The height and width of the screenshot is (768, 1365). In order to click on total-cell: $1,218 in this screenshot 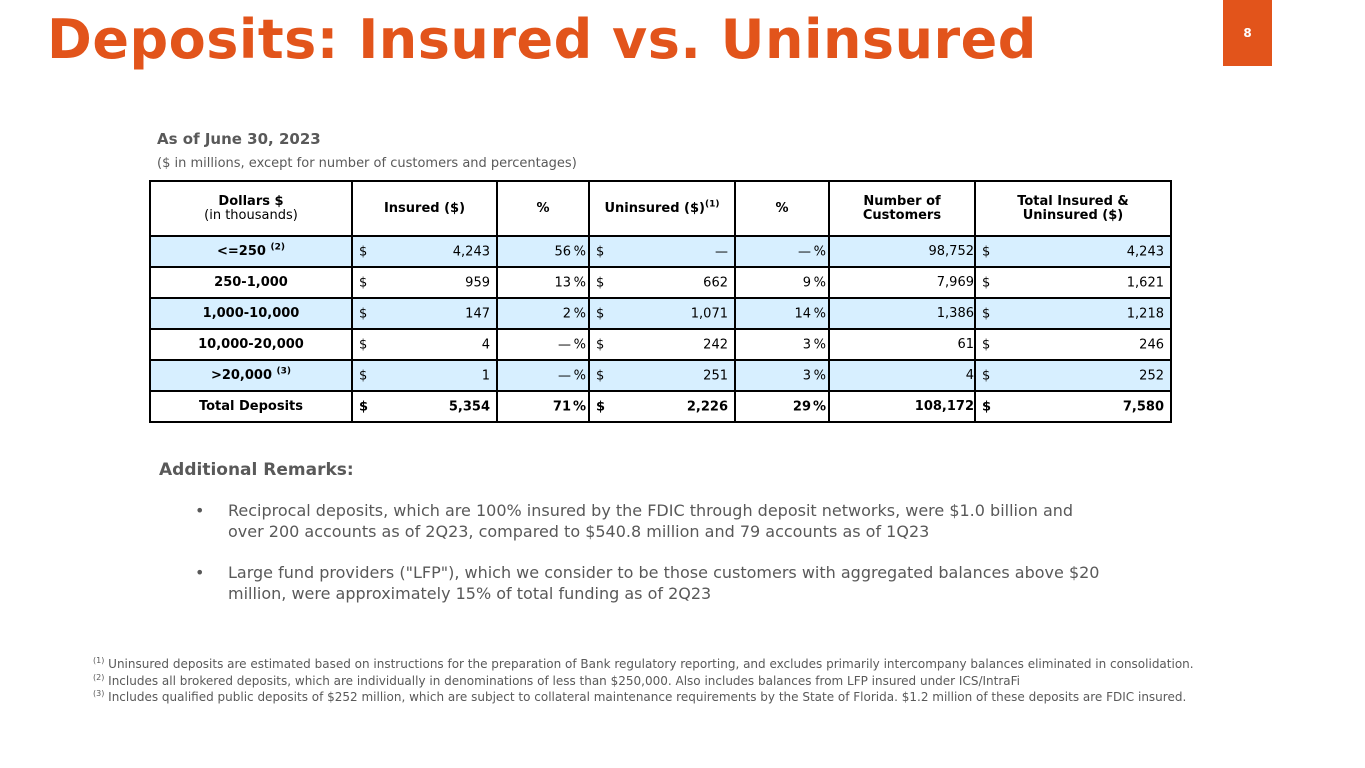, I will do `click(1073, 313)`.